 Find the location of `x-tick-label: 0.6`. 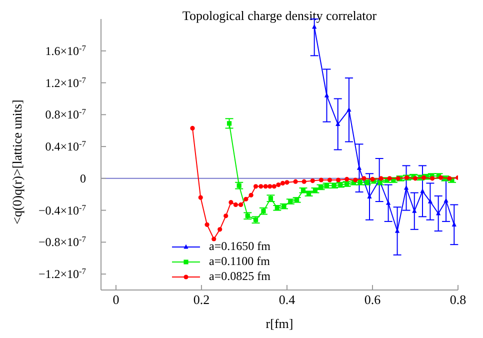

x-tick-label: 0.6 is located at coordinates (373, 300).